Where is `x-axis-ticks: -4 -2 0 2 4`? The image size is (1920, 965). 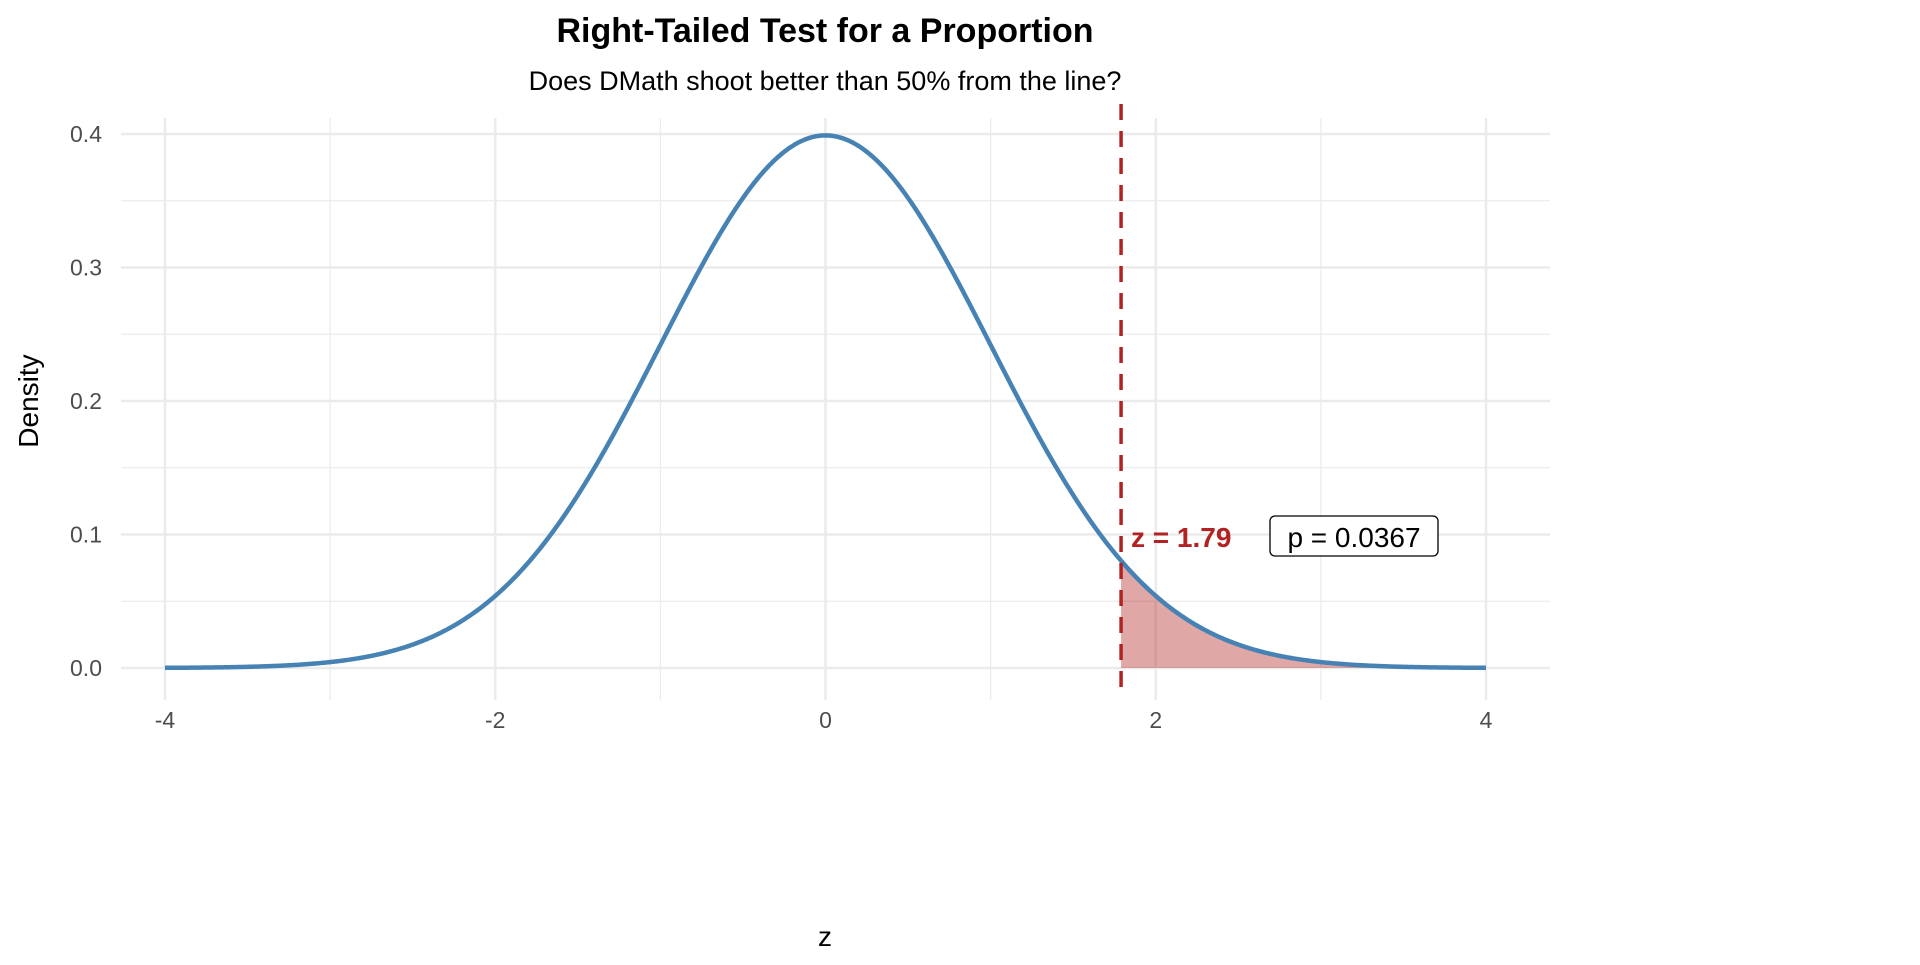
x-axis-ticks: -4 -2 0 2 4 is located at coordinates (824, 720).